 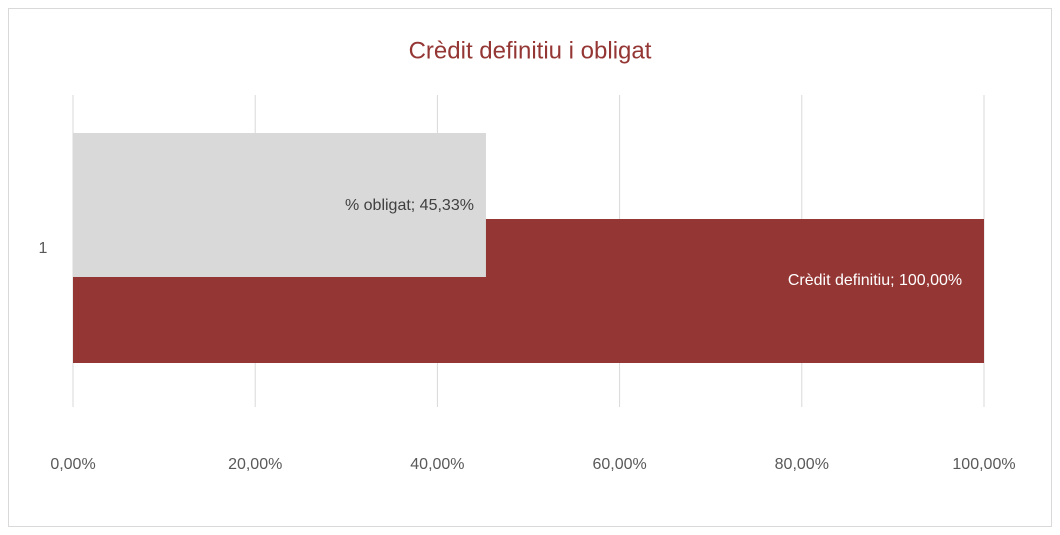 I want to click on chart-title: Crèdit definitiu i obligat, so click(x=530, y=50).